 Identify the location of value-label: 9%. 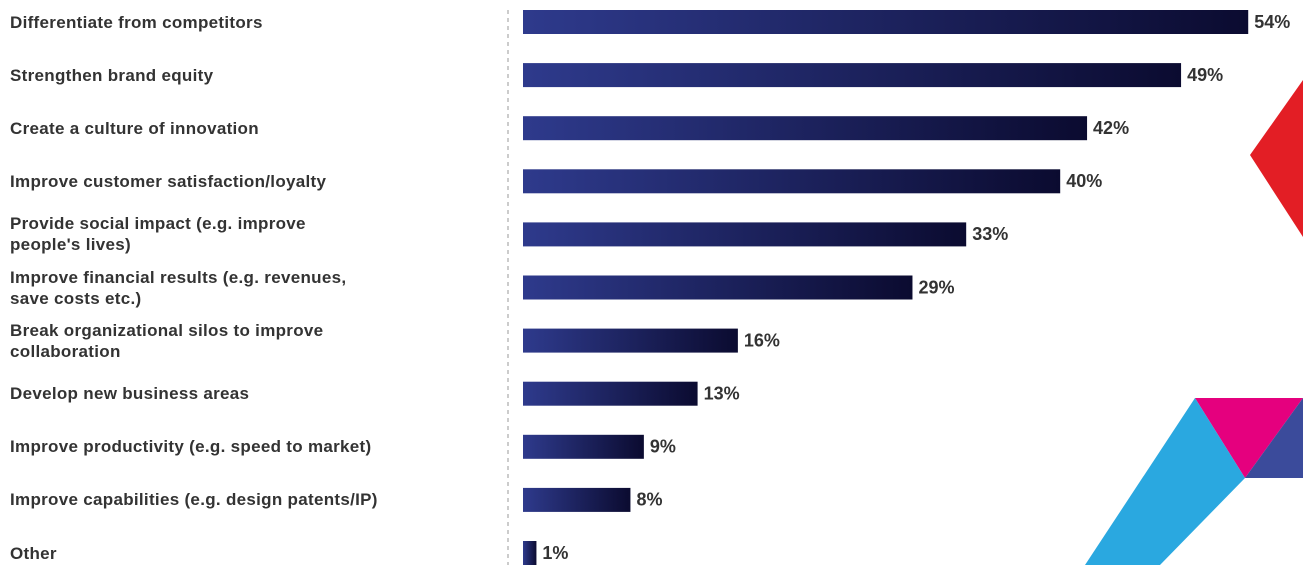
(663, 447).